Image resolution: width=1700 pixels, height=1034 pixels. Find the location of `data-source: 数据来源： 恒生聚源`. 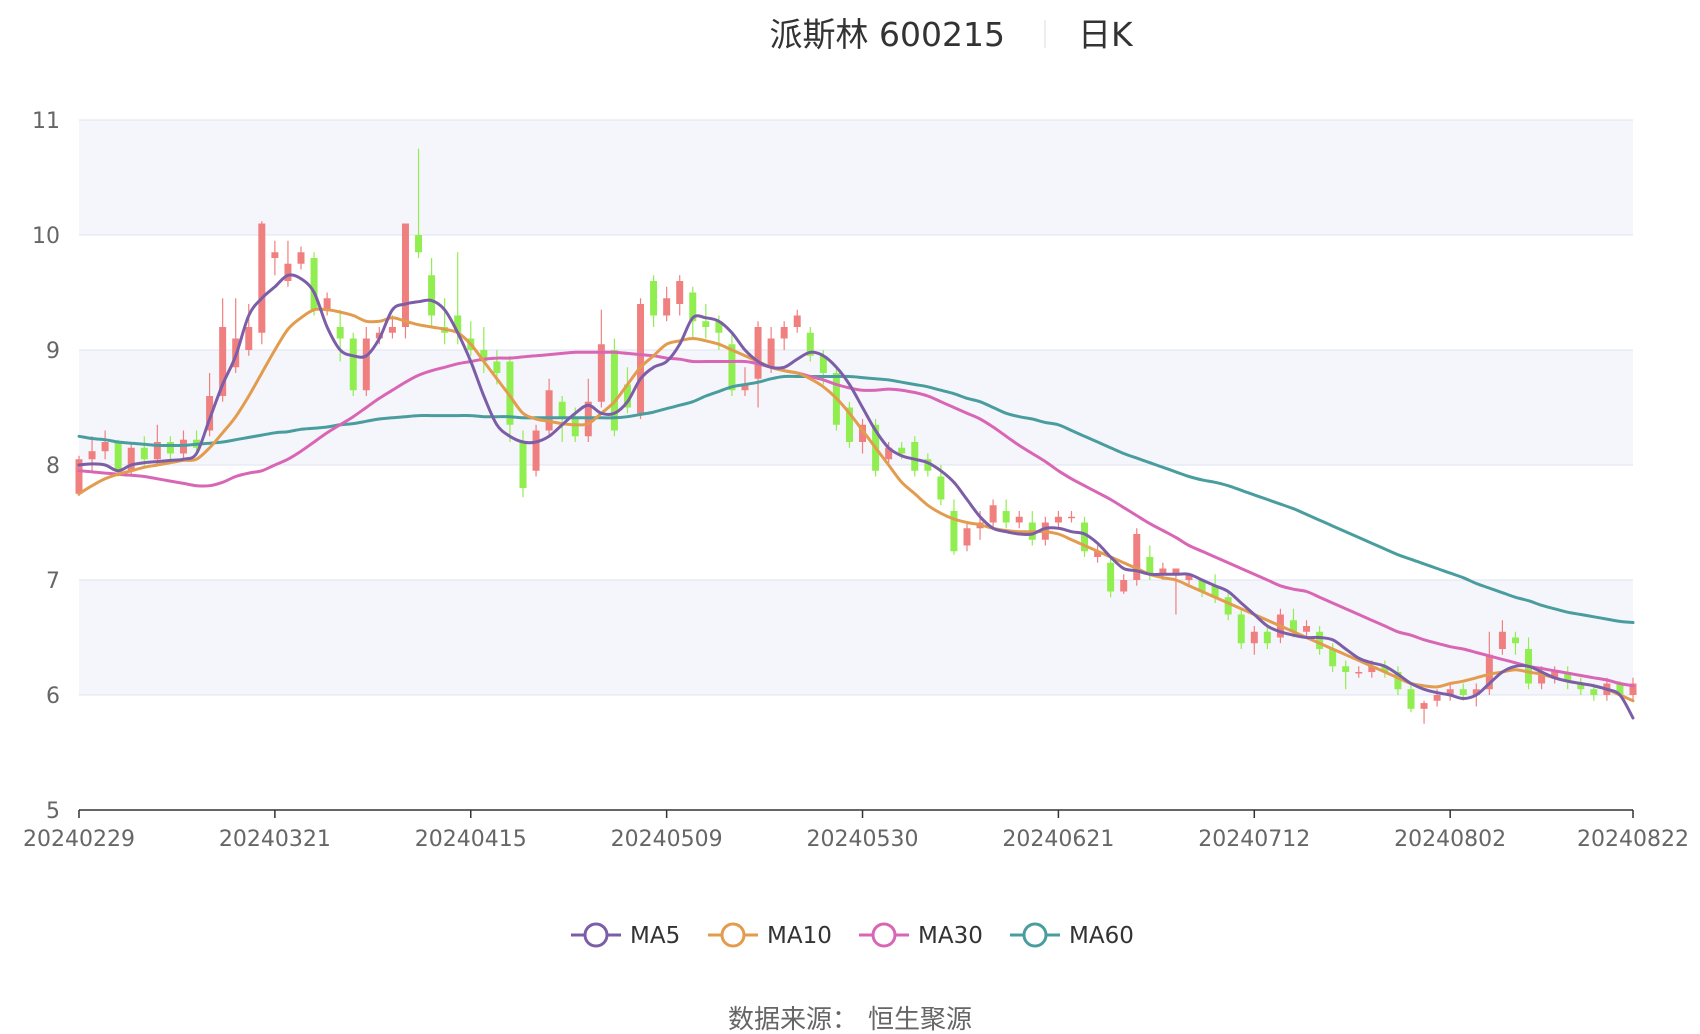

data-source: 数据来源： 恒生聚源 is located at coordinates (850, 1019).